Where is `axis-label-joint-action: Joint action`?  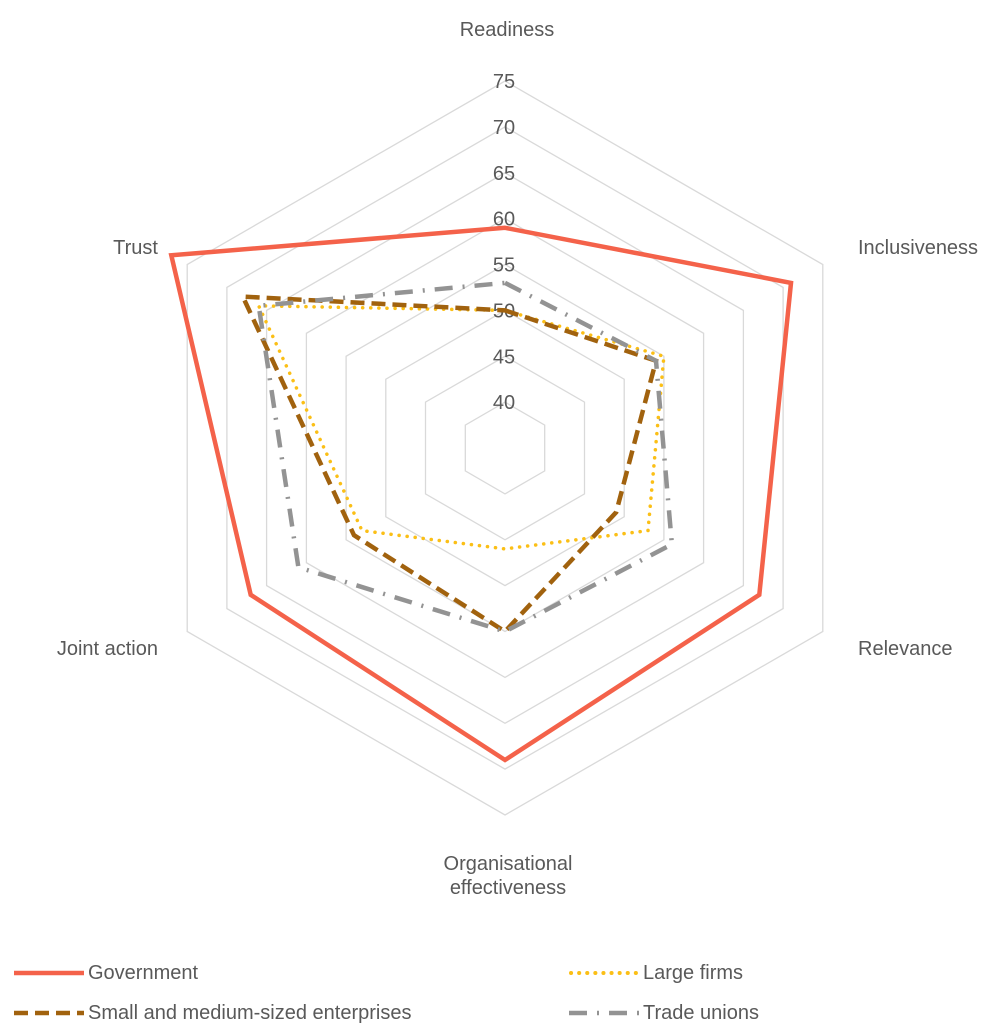 axis-label-joint-action: Joint action is located at coordinates (107, 649).